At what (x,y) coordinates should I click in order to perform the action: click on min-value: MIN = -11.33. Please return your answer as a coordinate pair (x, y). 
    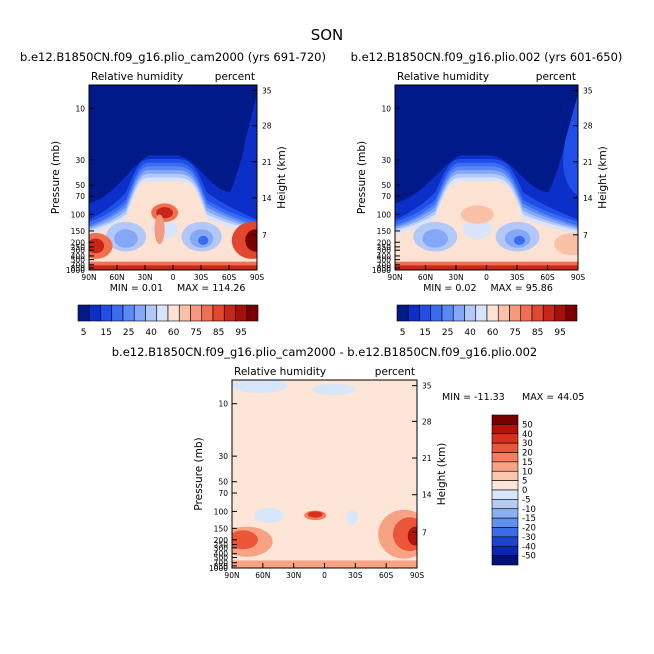
    Looking at the image, I should click on (473, 397).